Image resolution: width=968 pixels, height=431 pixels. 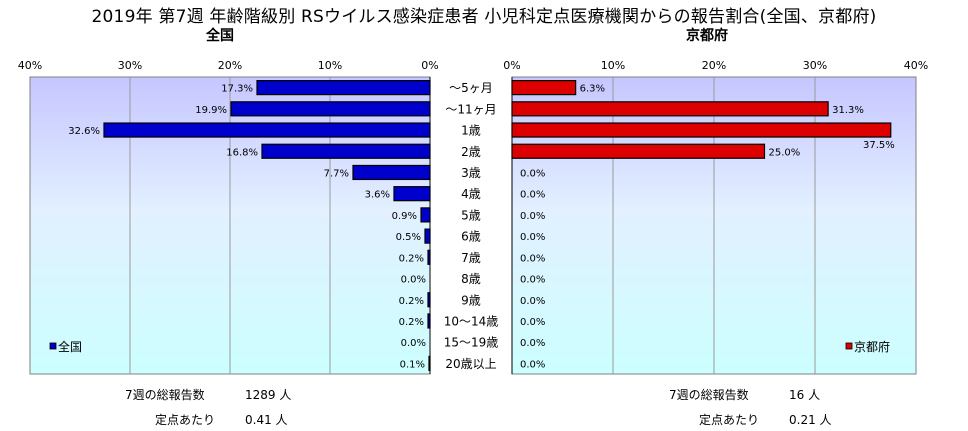 I want to click on data-label: 16.8%, so click(x=242, y=152).